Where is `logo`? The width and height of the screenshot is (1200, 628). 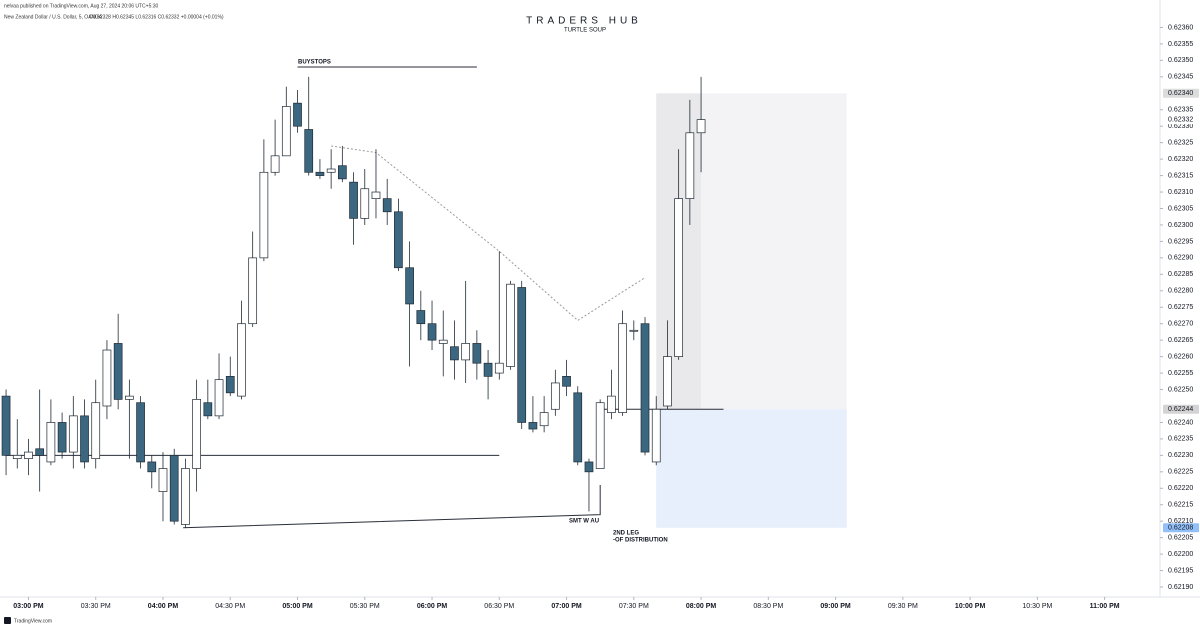
logo is located at coordinates (7, 620).